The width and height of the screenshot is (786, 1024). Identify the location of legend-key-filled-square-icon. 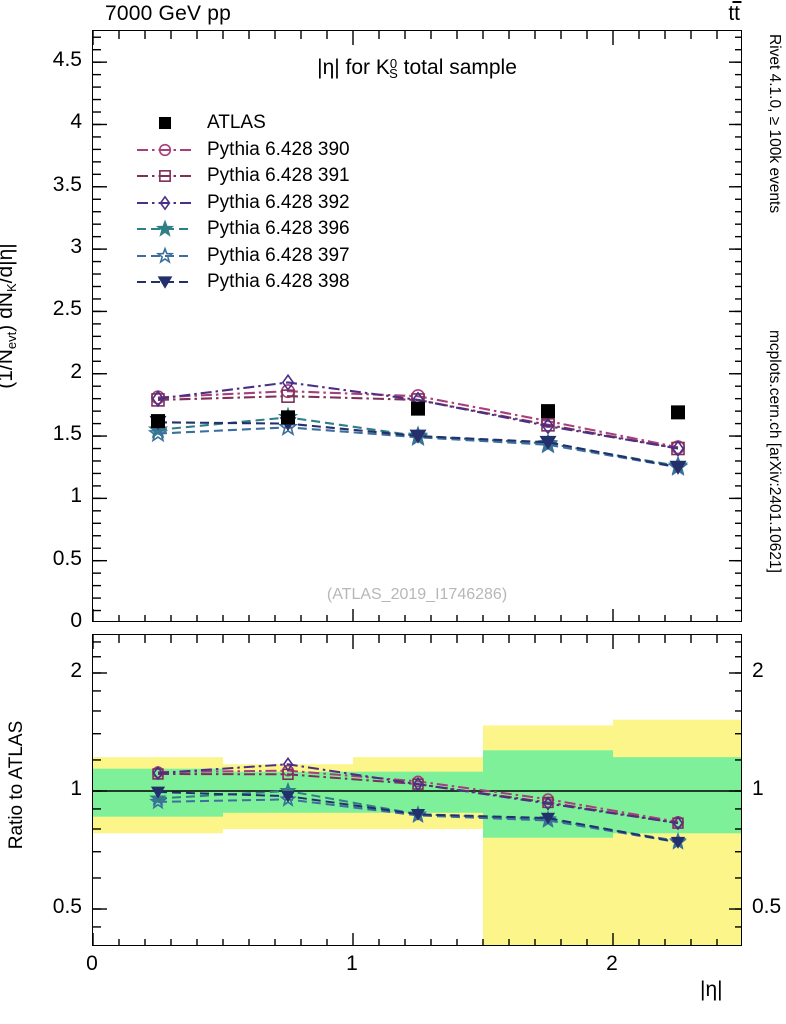
(165, 123).